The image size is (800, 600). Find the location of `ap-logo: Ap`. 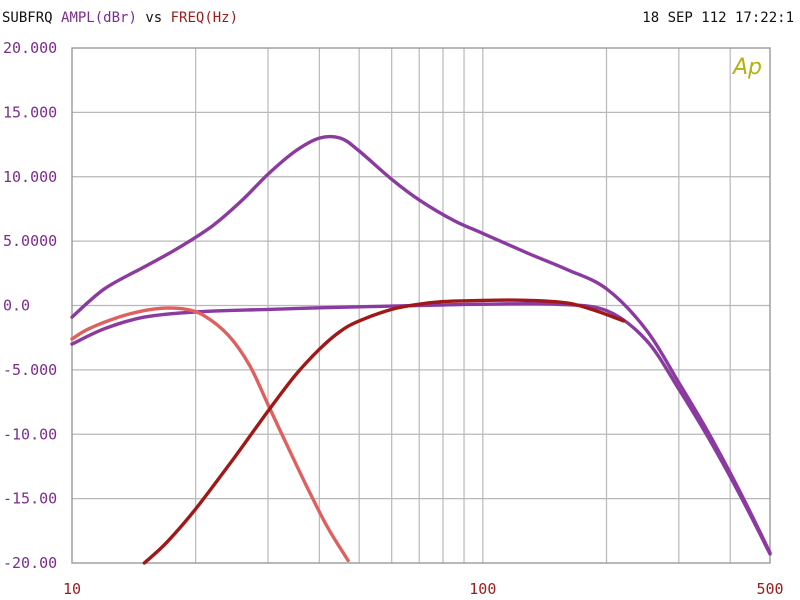

ap-logo: Ap is located at coordinates (746, 67).